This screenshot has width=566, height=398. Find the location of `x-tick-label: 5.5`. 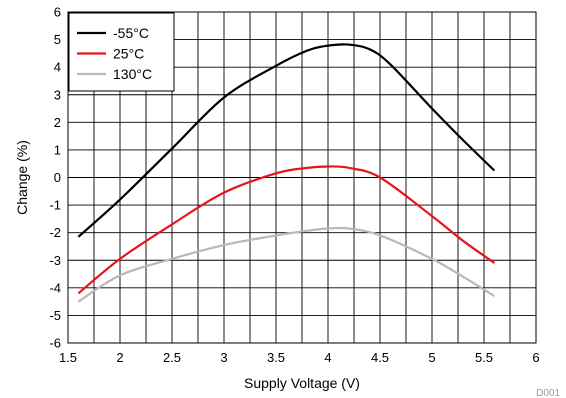

x-tick-label: 5.5 is located at coordinates (484, 357).